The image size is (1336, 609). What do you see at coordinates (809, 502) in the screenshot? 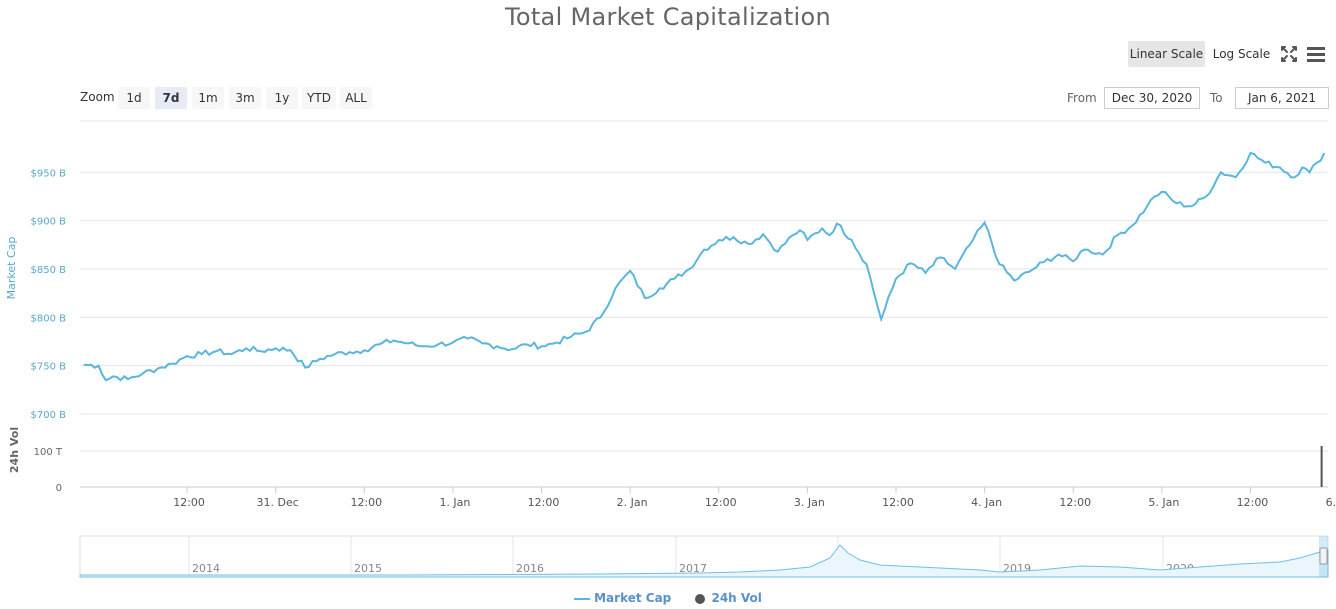
I see `x-tick-label: 3. Jan` at bounding box center [809, 502].